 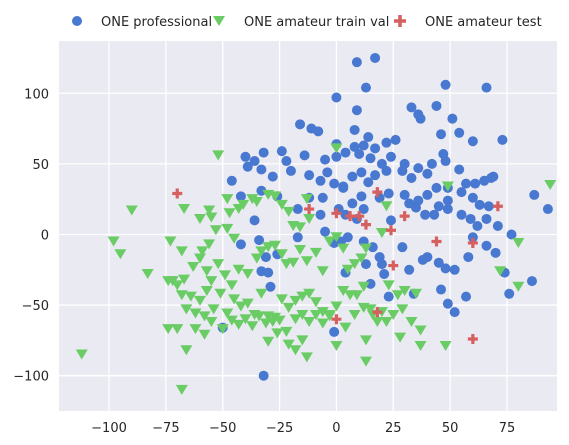 I want to click on x-tick-label: −25, so click(x=279, y=428).